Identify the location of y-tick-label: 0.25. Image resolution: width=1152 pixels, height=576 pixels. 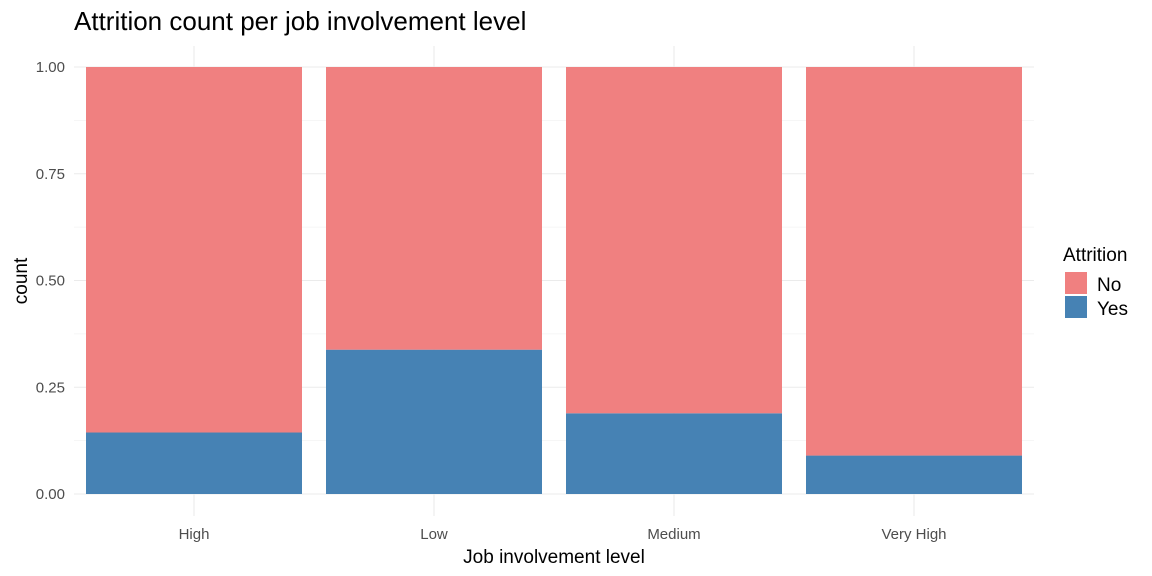
(50, 387).